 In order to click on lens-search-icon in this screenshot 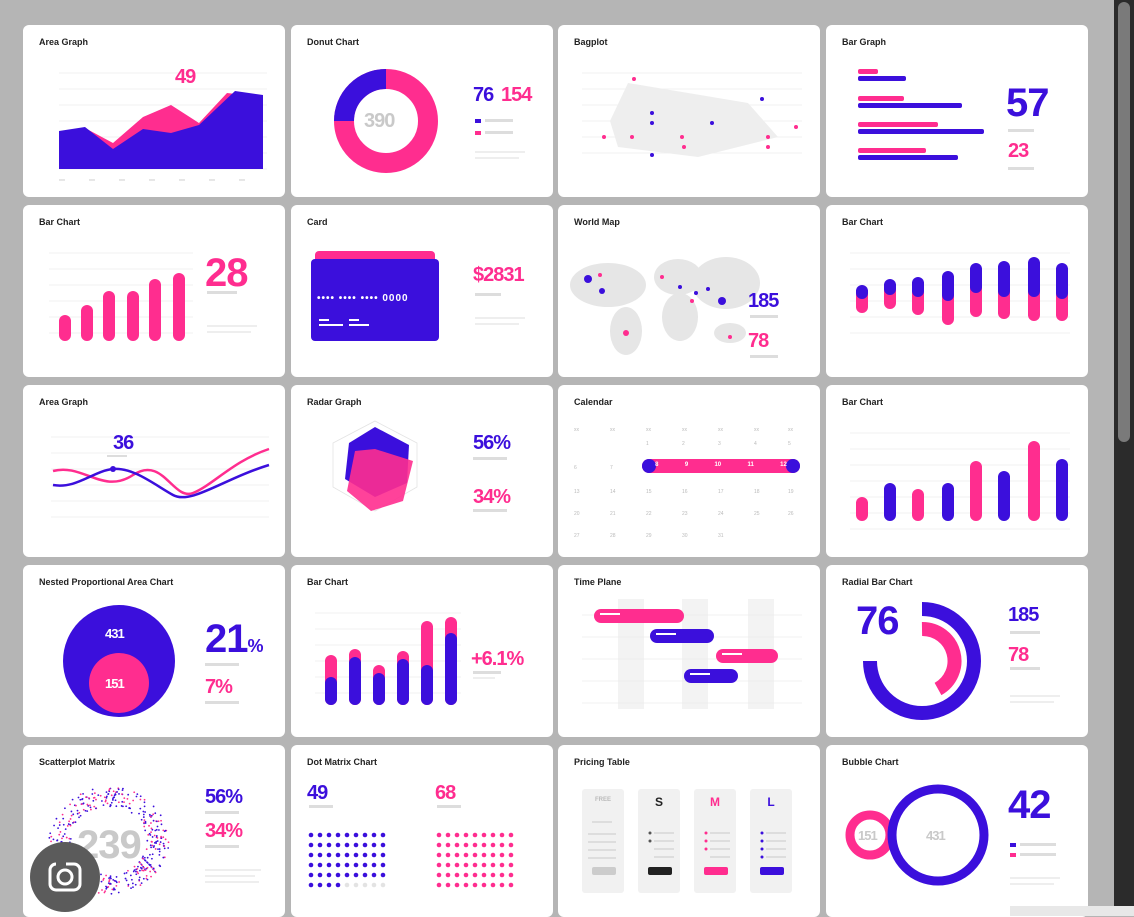, I will do `click(65, 877)`.